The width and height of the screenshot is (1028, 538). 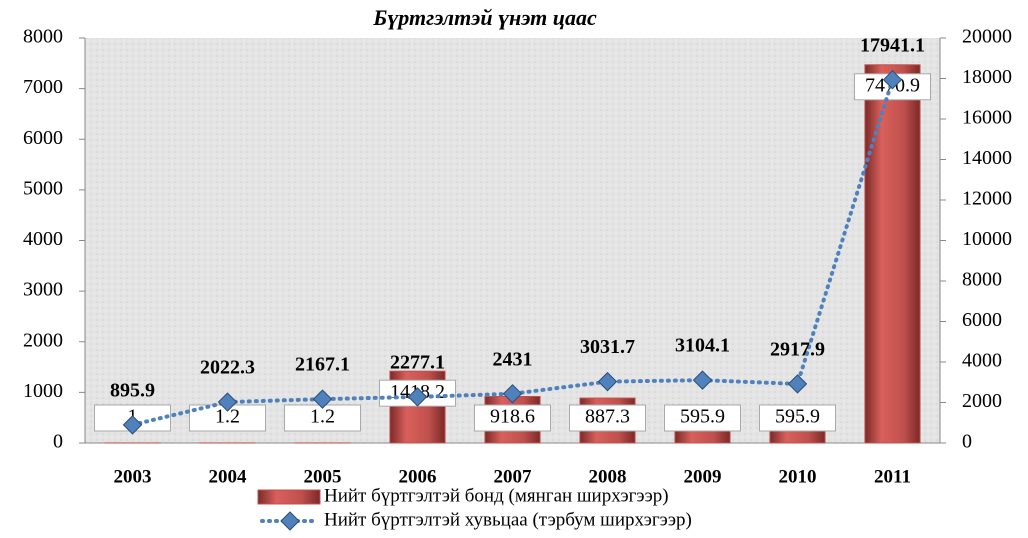 I want to click on line-label: 17941.1, so click(x=892, y=45).